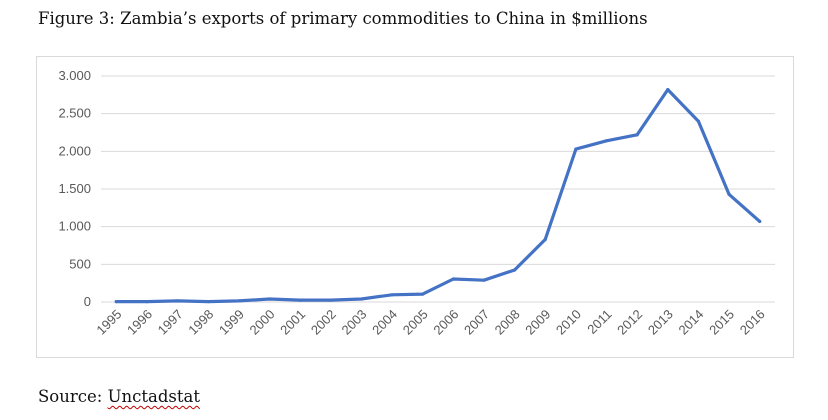 The width and height of the screenshot is (828, 420). What do you see at coordinates (690, 322) in the screenshot?
I see `x-tick-label: 2014` at bounding box center [690, 322].